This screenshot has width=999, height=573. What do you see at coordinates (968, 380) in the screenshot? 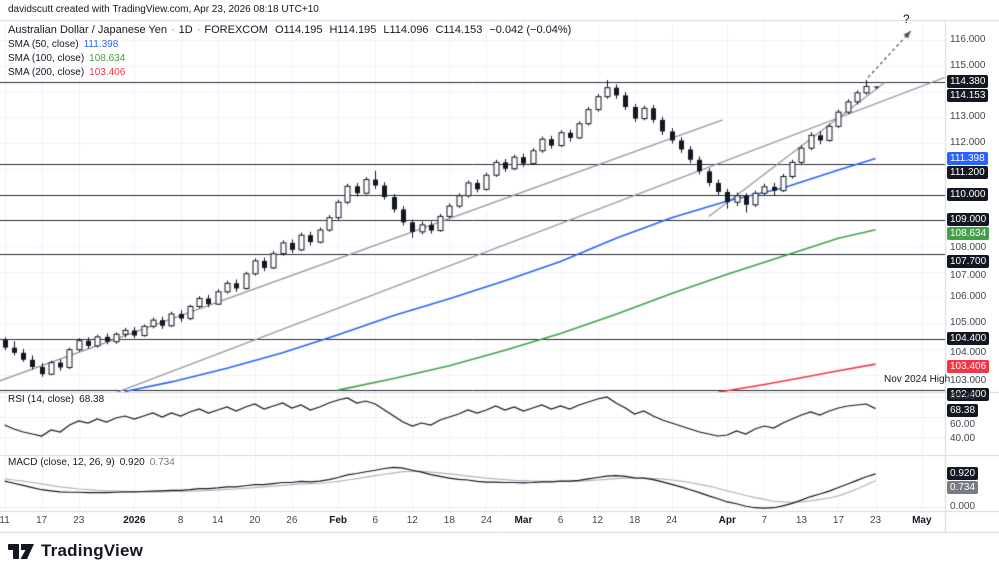
I see `price-axis-tick: 103.000` at bounding box center [968, 380].